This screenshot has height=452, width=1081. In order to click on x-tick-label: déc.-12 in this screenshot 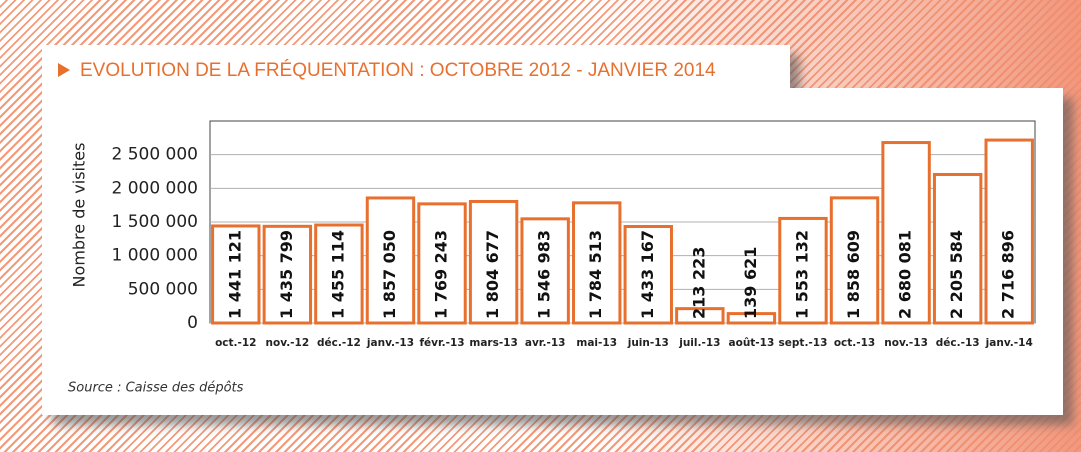, I will do `click(339, 343)`.